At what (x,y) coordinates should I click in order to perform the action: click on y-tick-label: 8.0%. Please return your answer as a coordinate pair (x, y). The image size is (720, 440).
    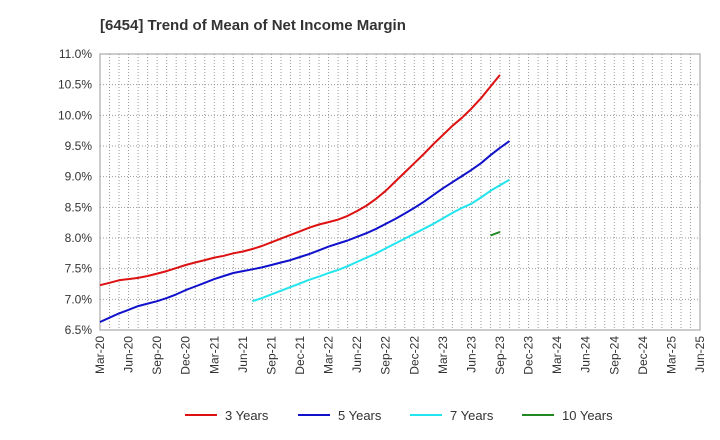
    Looking at the image, I should click on (79, 238).